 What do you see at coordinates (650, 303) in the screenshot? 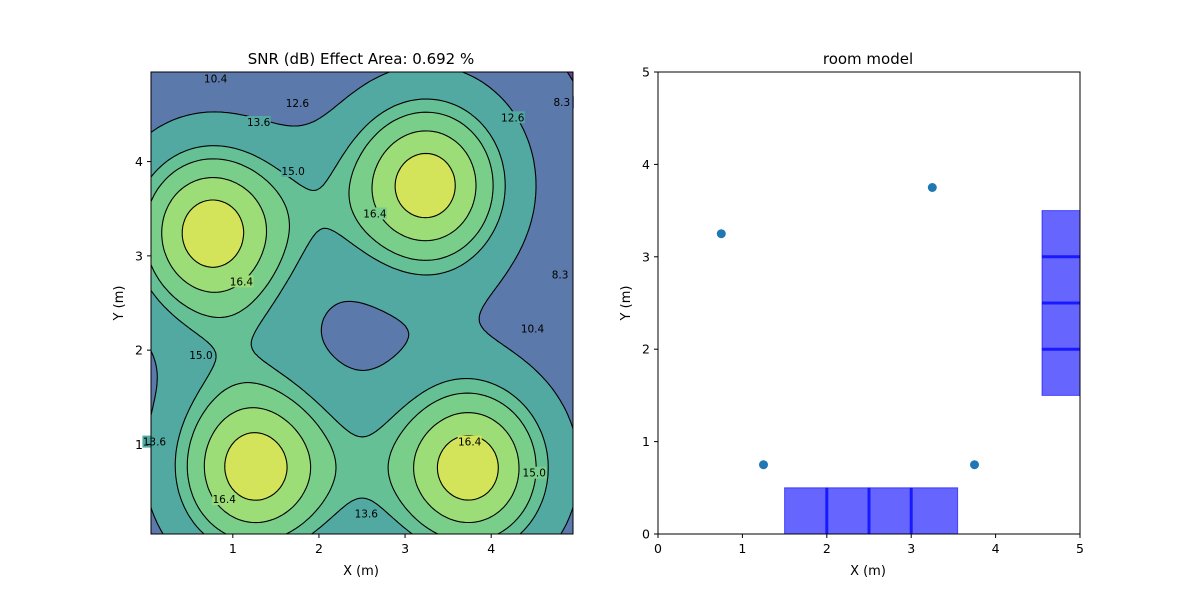
I see `right-y-ticks: 0 1 2 3 4 5` at bounding box center [650, 303].